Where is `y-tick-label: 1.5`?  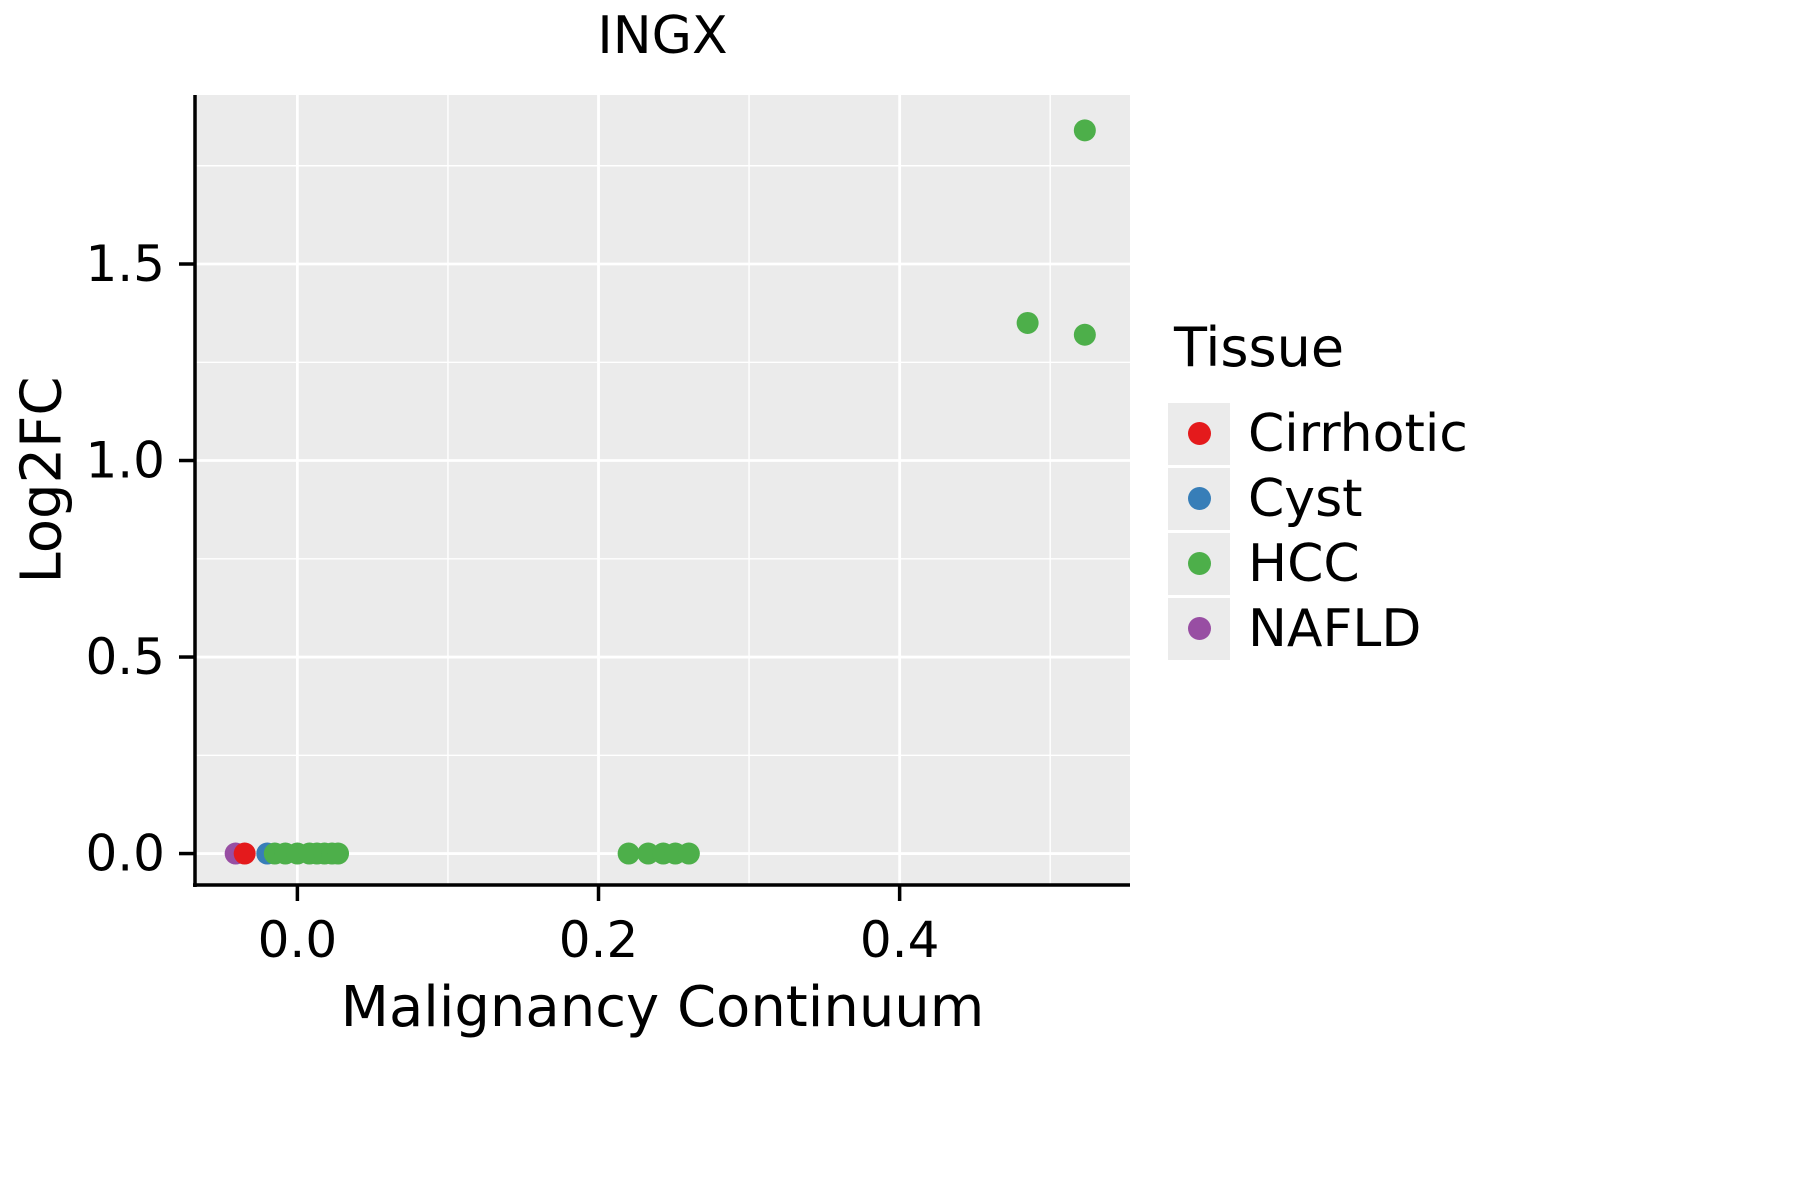
y-tick-label: 1.5 is located at coordinates (125, 264).